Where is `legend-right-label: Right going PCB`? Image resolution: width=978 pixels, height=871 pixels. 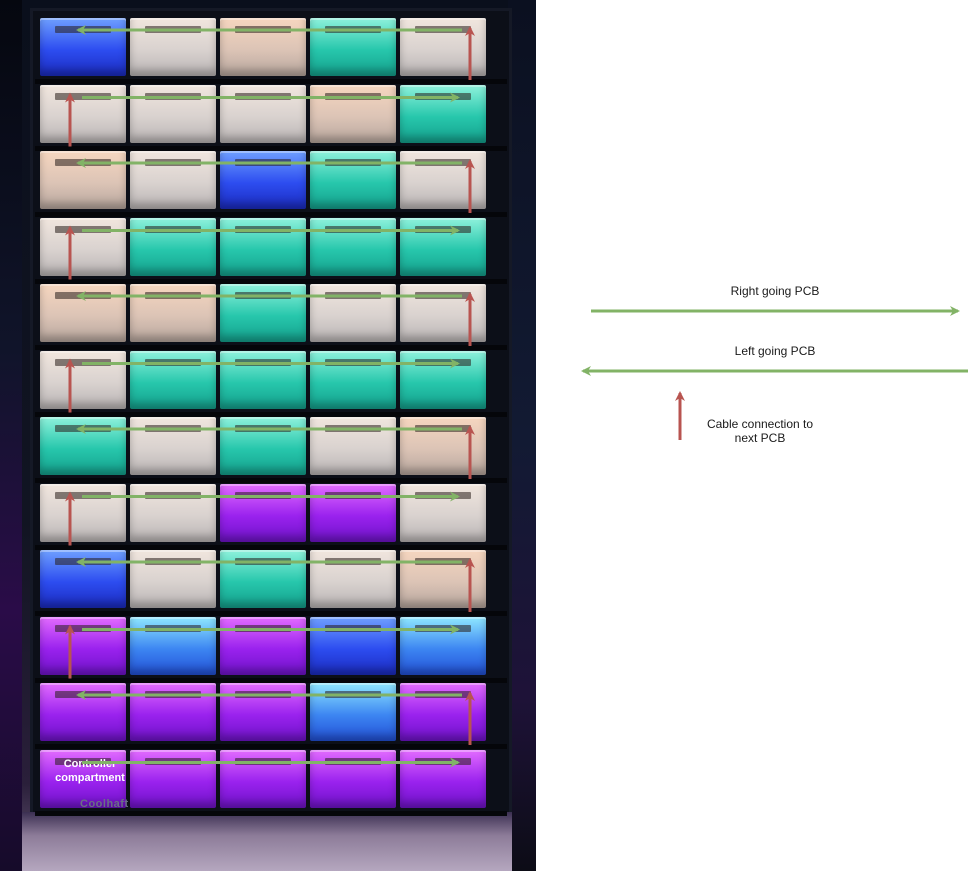
legend-right-label: Right going PCB is located at coordinates (775, 291).